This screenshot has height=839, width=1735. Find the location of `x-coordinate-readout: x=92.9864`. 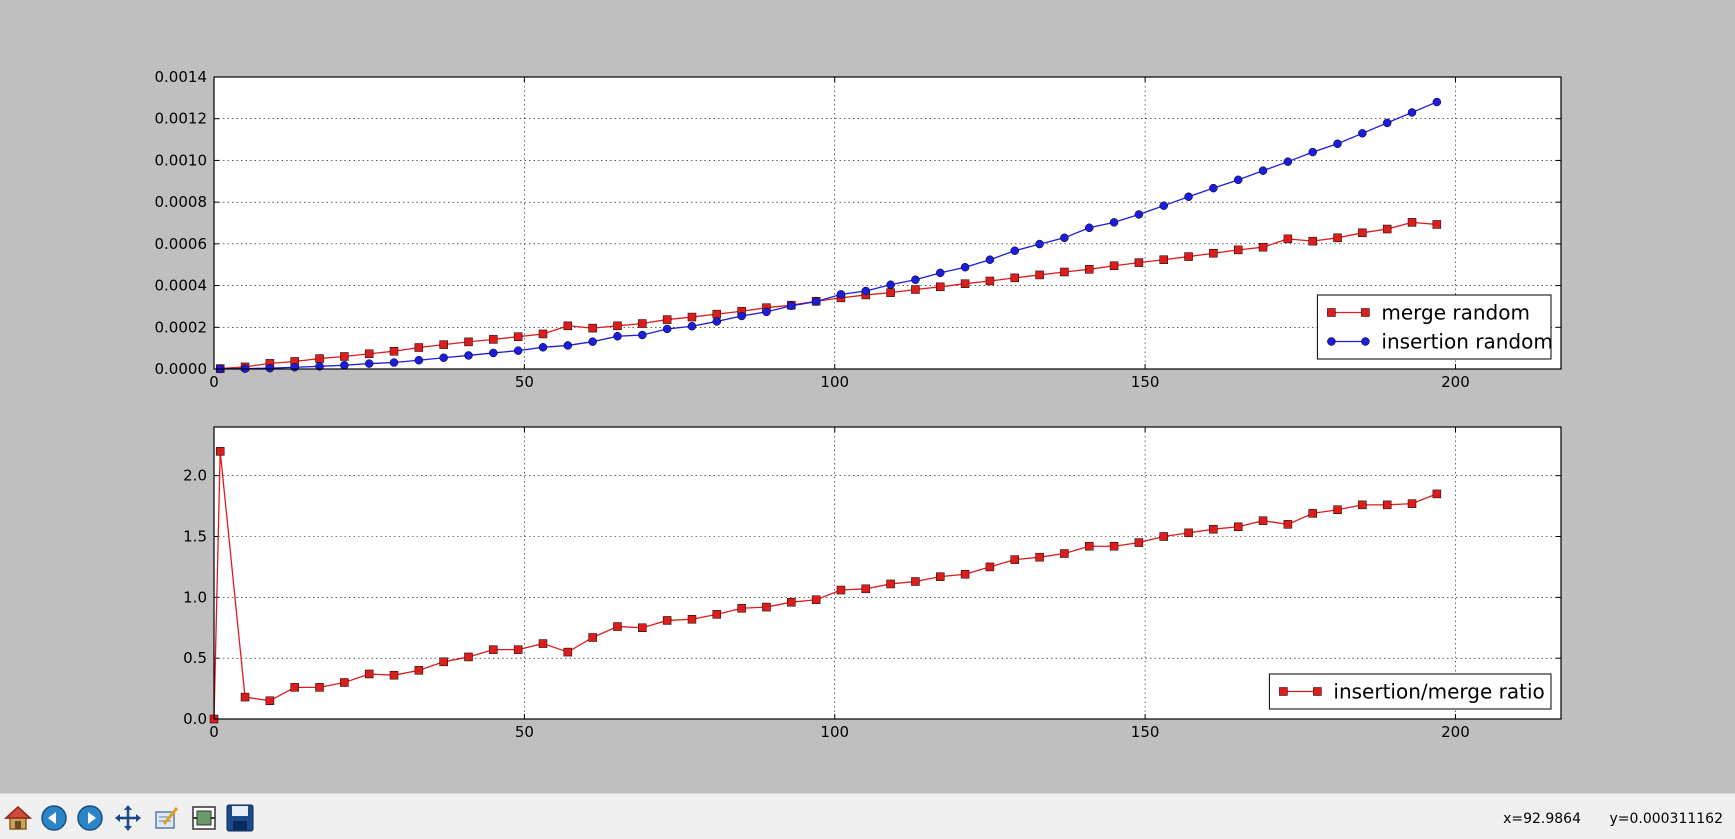

x-coordinate-readout: x=92.9864 is located at coordinates (1542, 819).